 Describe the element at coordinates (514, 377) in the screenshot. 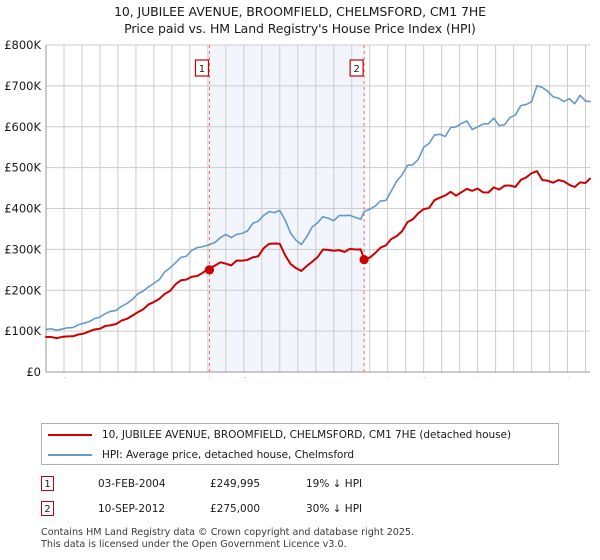

I see `x-axis-tick-label: 2021` at that location.